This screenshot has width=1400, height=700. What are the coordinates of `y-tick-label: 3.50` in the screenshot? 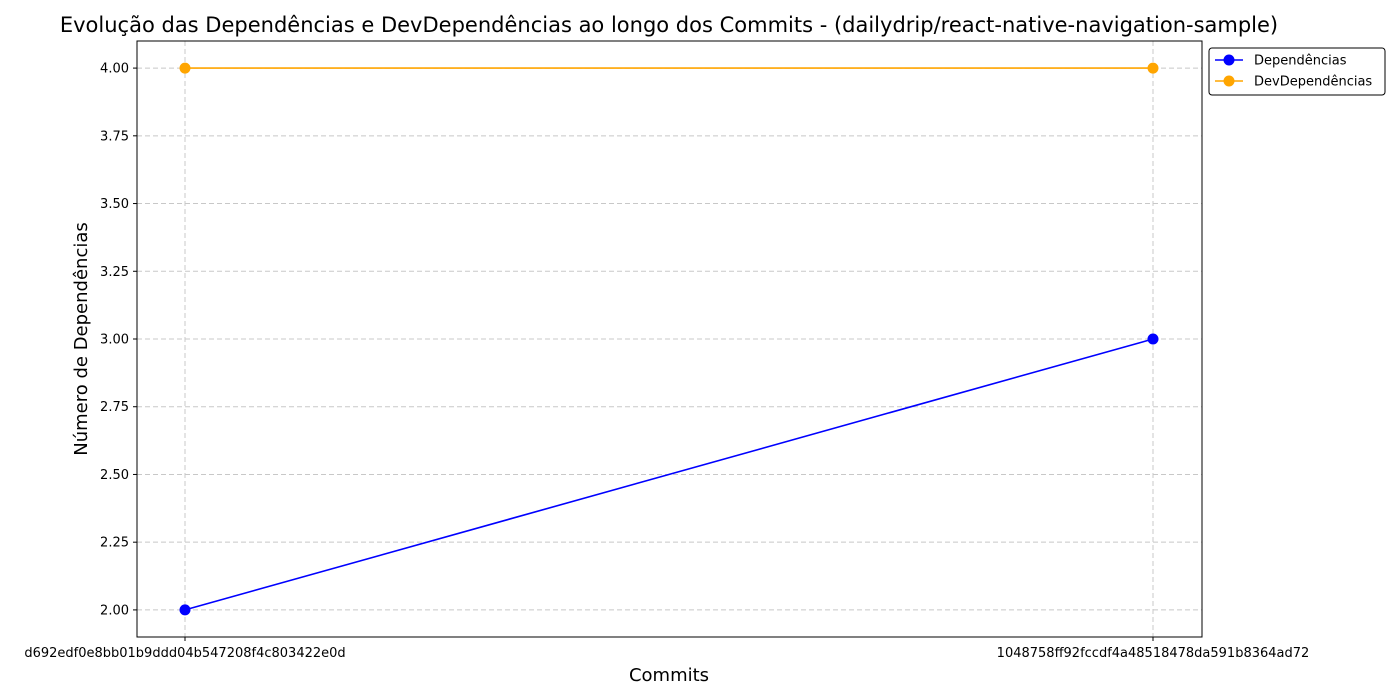 It's located at (114, 204).